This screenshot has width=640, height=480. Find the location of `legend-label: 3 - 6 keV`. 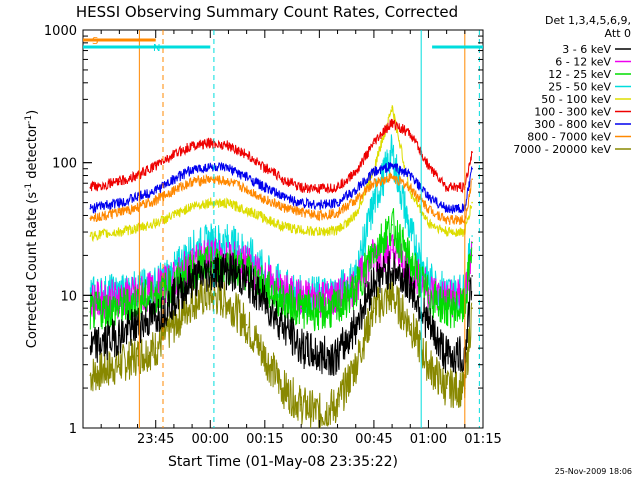

legend-label: 3 - 6 keV is located at coordinates (586, 49).